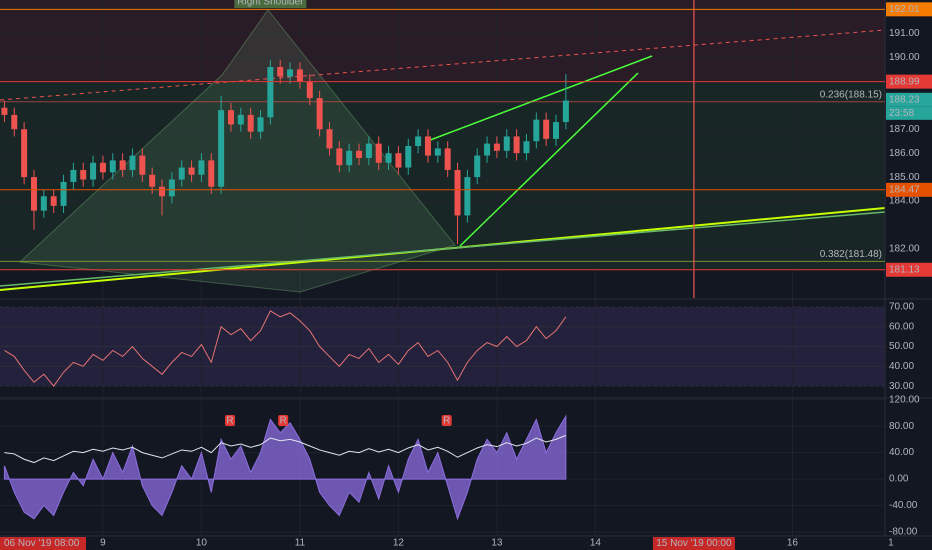 The width and height of the screenshot is (932, 550). I want to click on y-tick-label: 80.00, so click(901, 426).